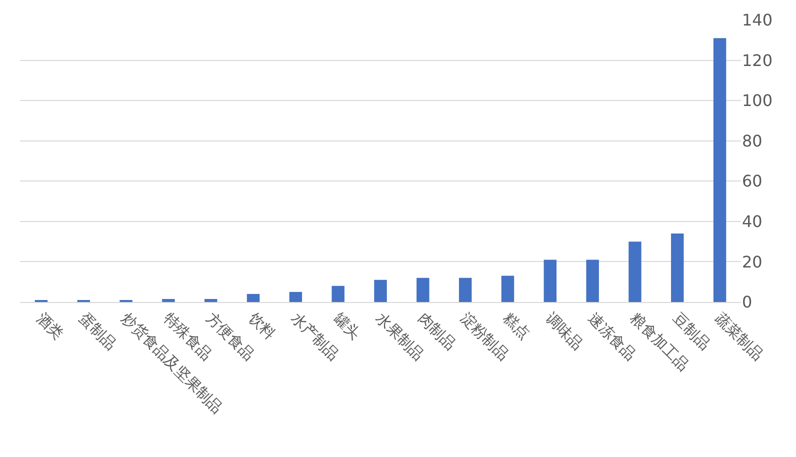 Image resolution: width=796 pixels, height=457 pixels. What do you see at coordinates (50, 325) in the screenshot?
I see `x-tick-label: 酒类` at bounding box center [50, 325].